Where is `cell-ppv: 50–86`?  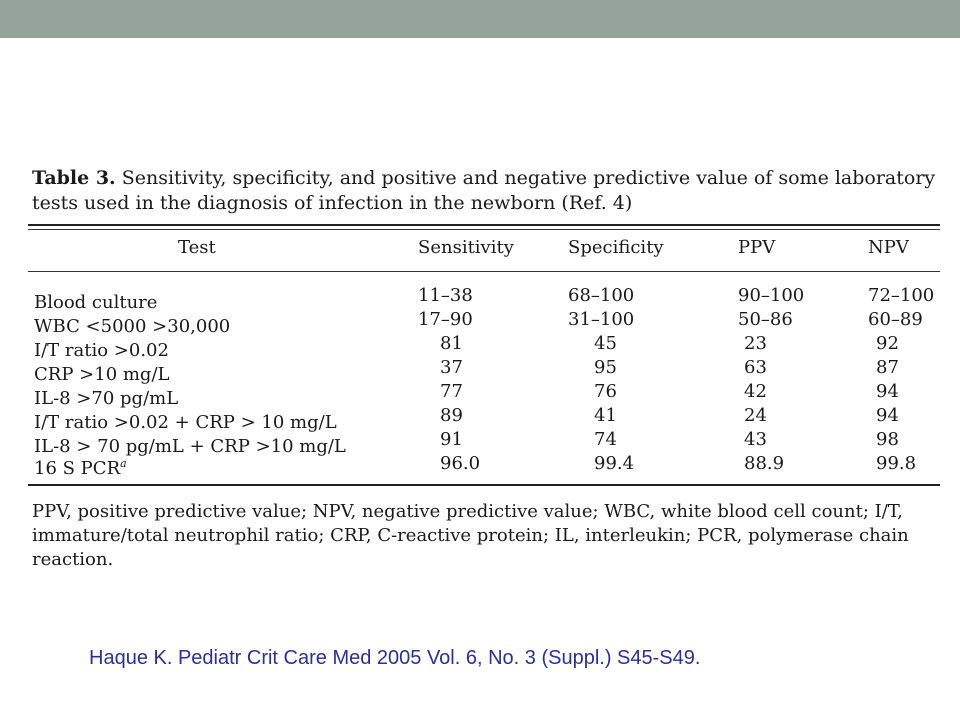
cell-ppv: 50–86 is located at coordinates (765, 319).